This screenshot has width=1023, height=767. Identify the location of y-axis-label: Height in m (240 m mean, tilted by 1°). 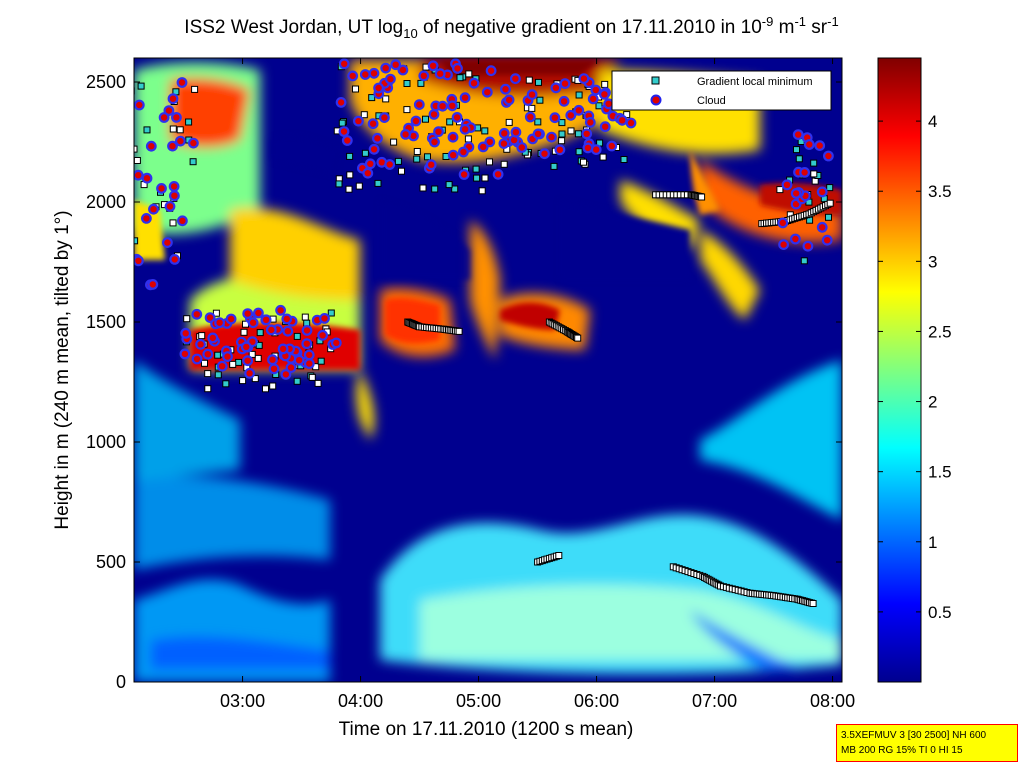
(62, 369).